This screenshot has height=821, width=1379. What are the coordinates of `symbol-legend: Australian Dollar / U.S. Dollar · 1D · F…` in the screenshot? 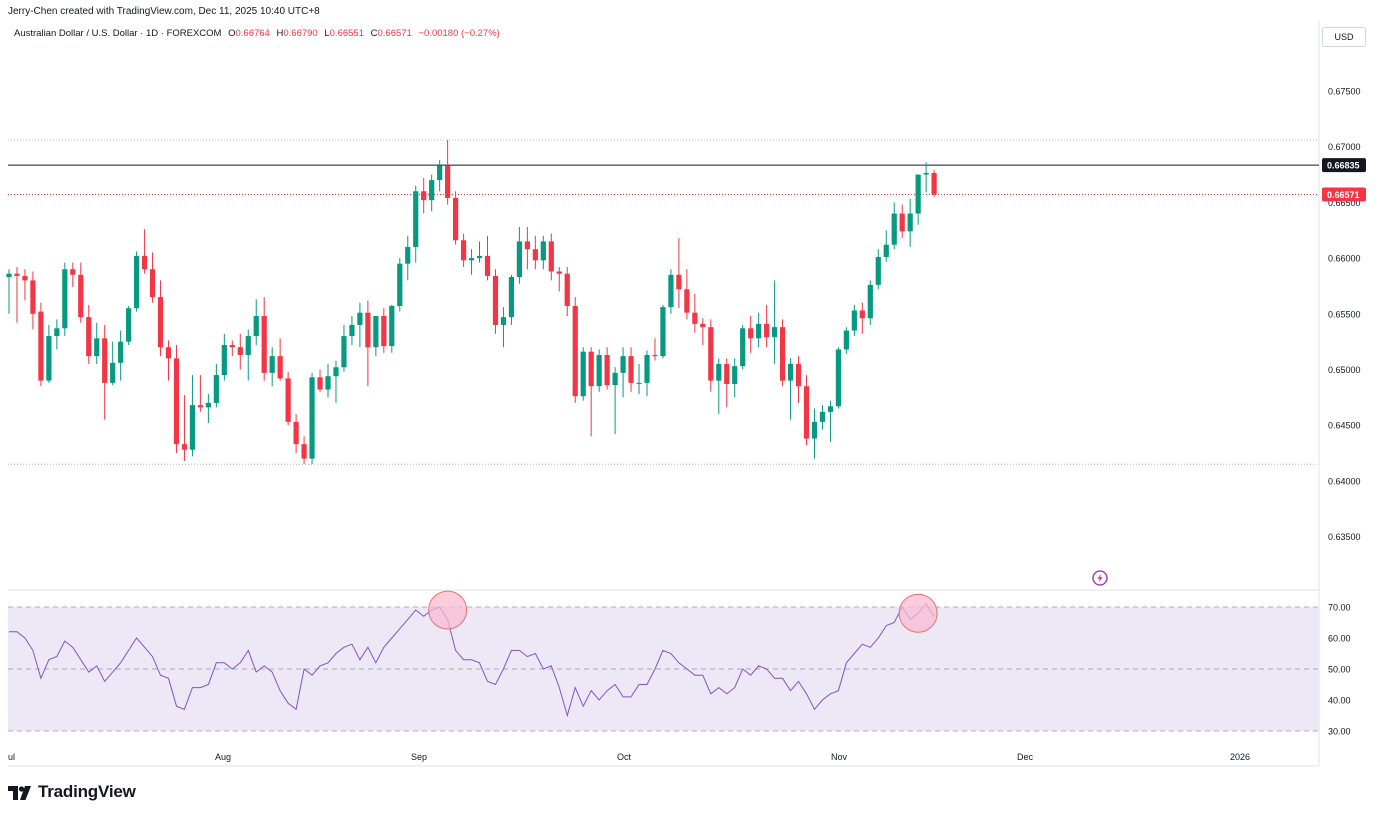 It's located at (257, 33).